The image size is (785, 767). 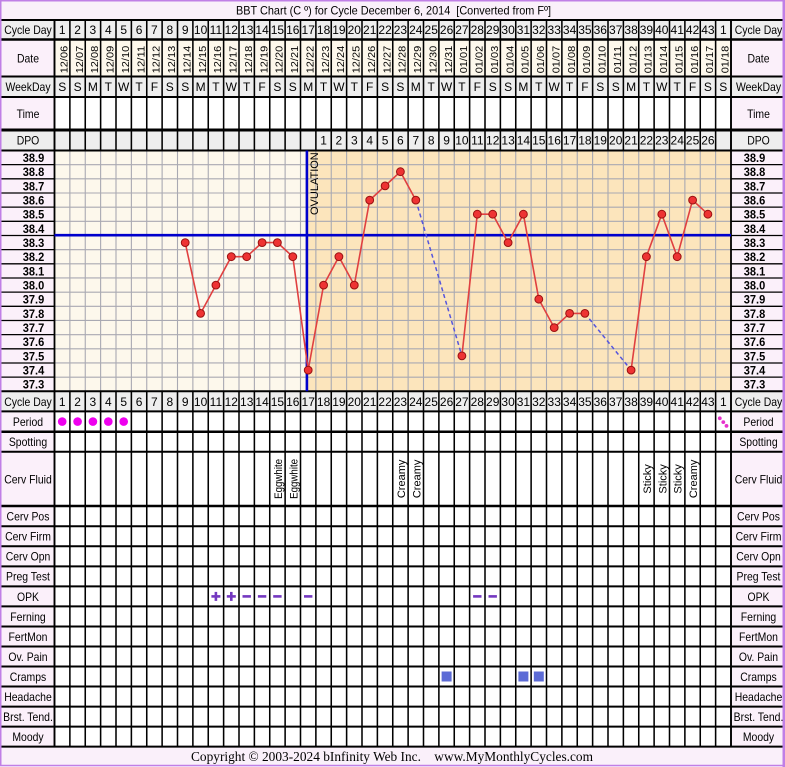 What do you see at coordinates (647, 402) in the screenshot?
I see `svg-text: 39` at bounding box center [647, 402].